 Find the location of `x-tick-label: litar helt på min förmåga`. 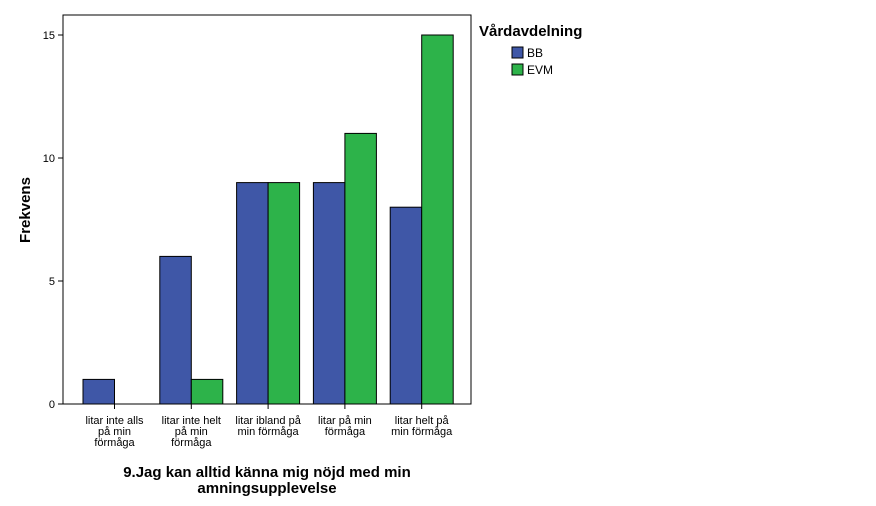

x-tick-label: litar helt på min förmåga is located at coordinates (422, 426).